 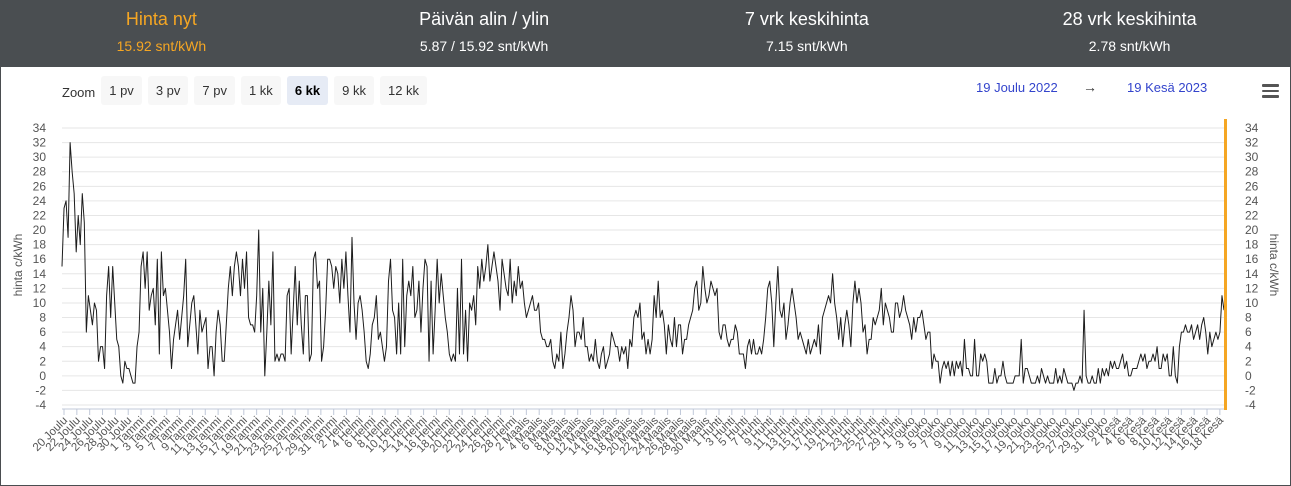 What do you see at coordinates (40, 215) in the screenshot?
I see `y-tick-label-left: 22` at bounding box center [40, 215].